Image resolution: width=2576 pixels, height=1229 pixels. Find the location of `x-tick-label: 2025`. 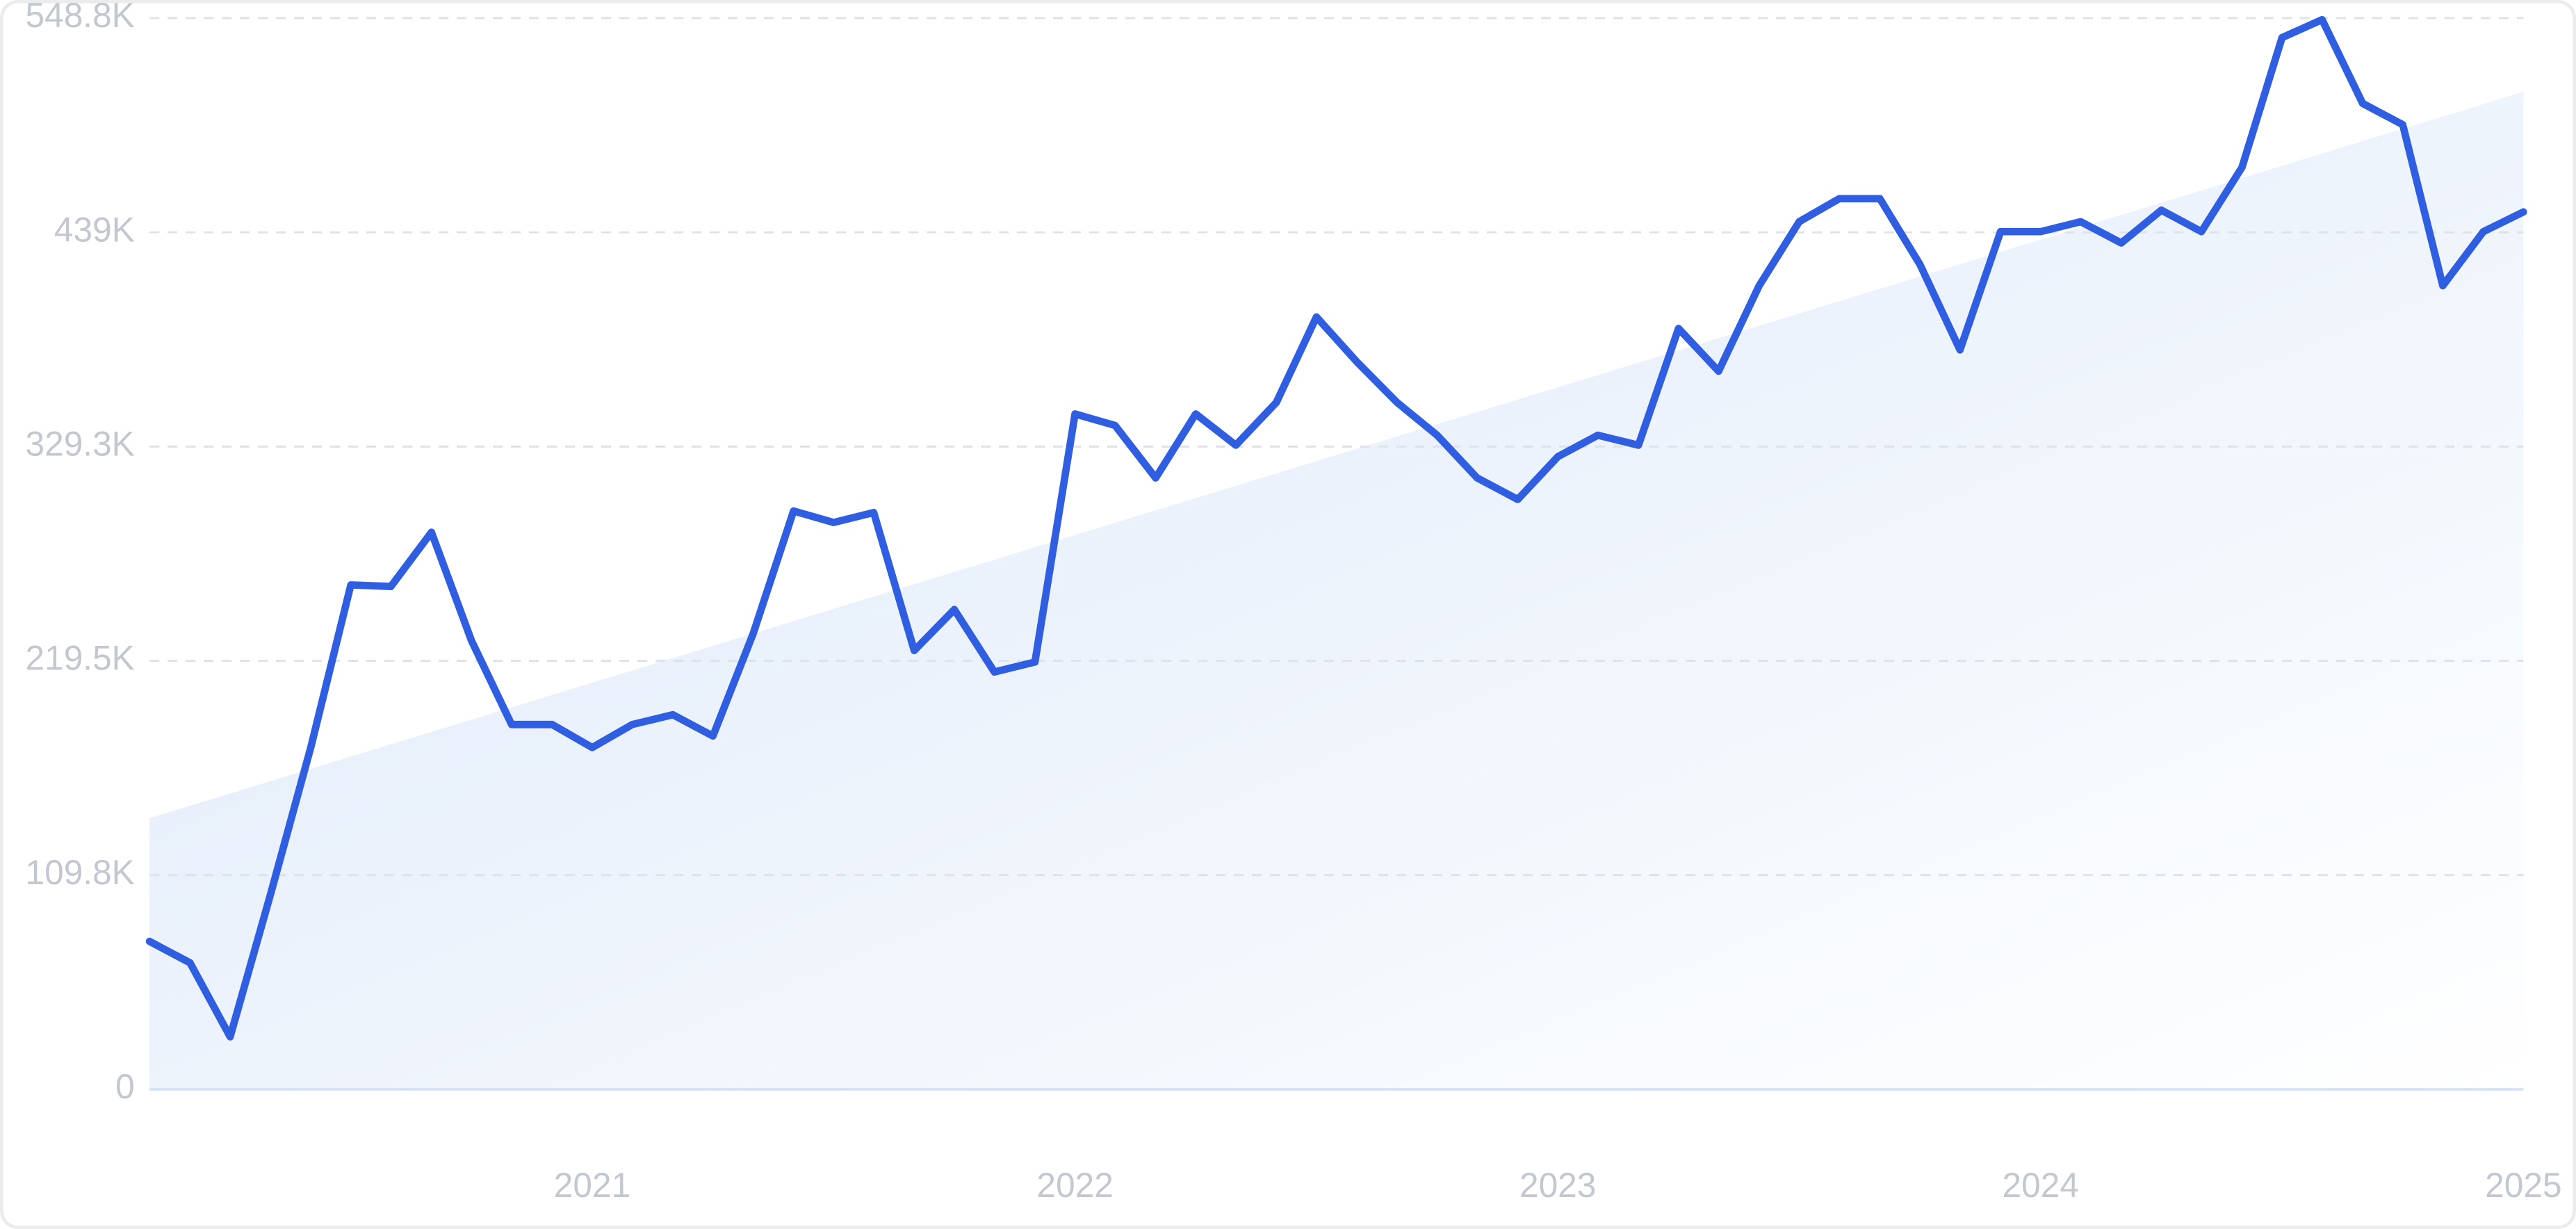

x-tick-label: 2025 is located at coordinates (2523, 1185).